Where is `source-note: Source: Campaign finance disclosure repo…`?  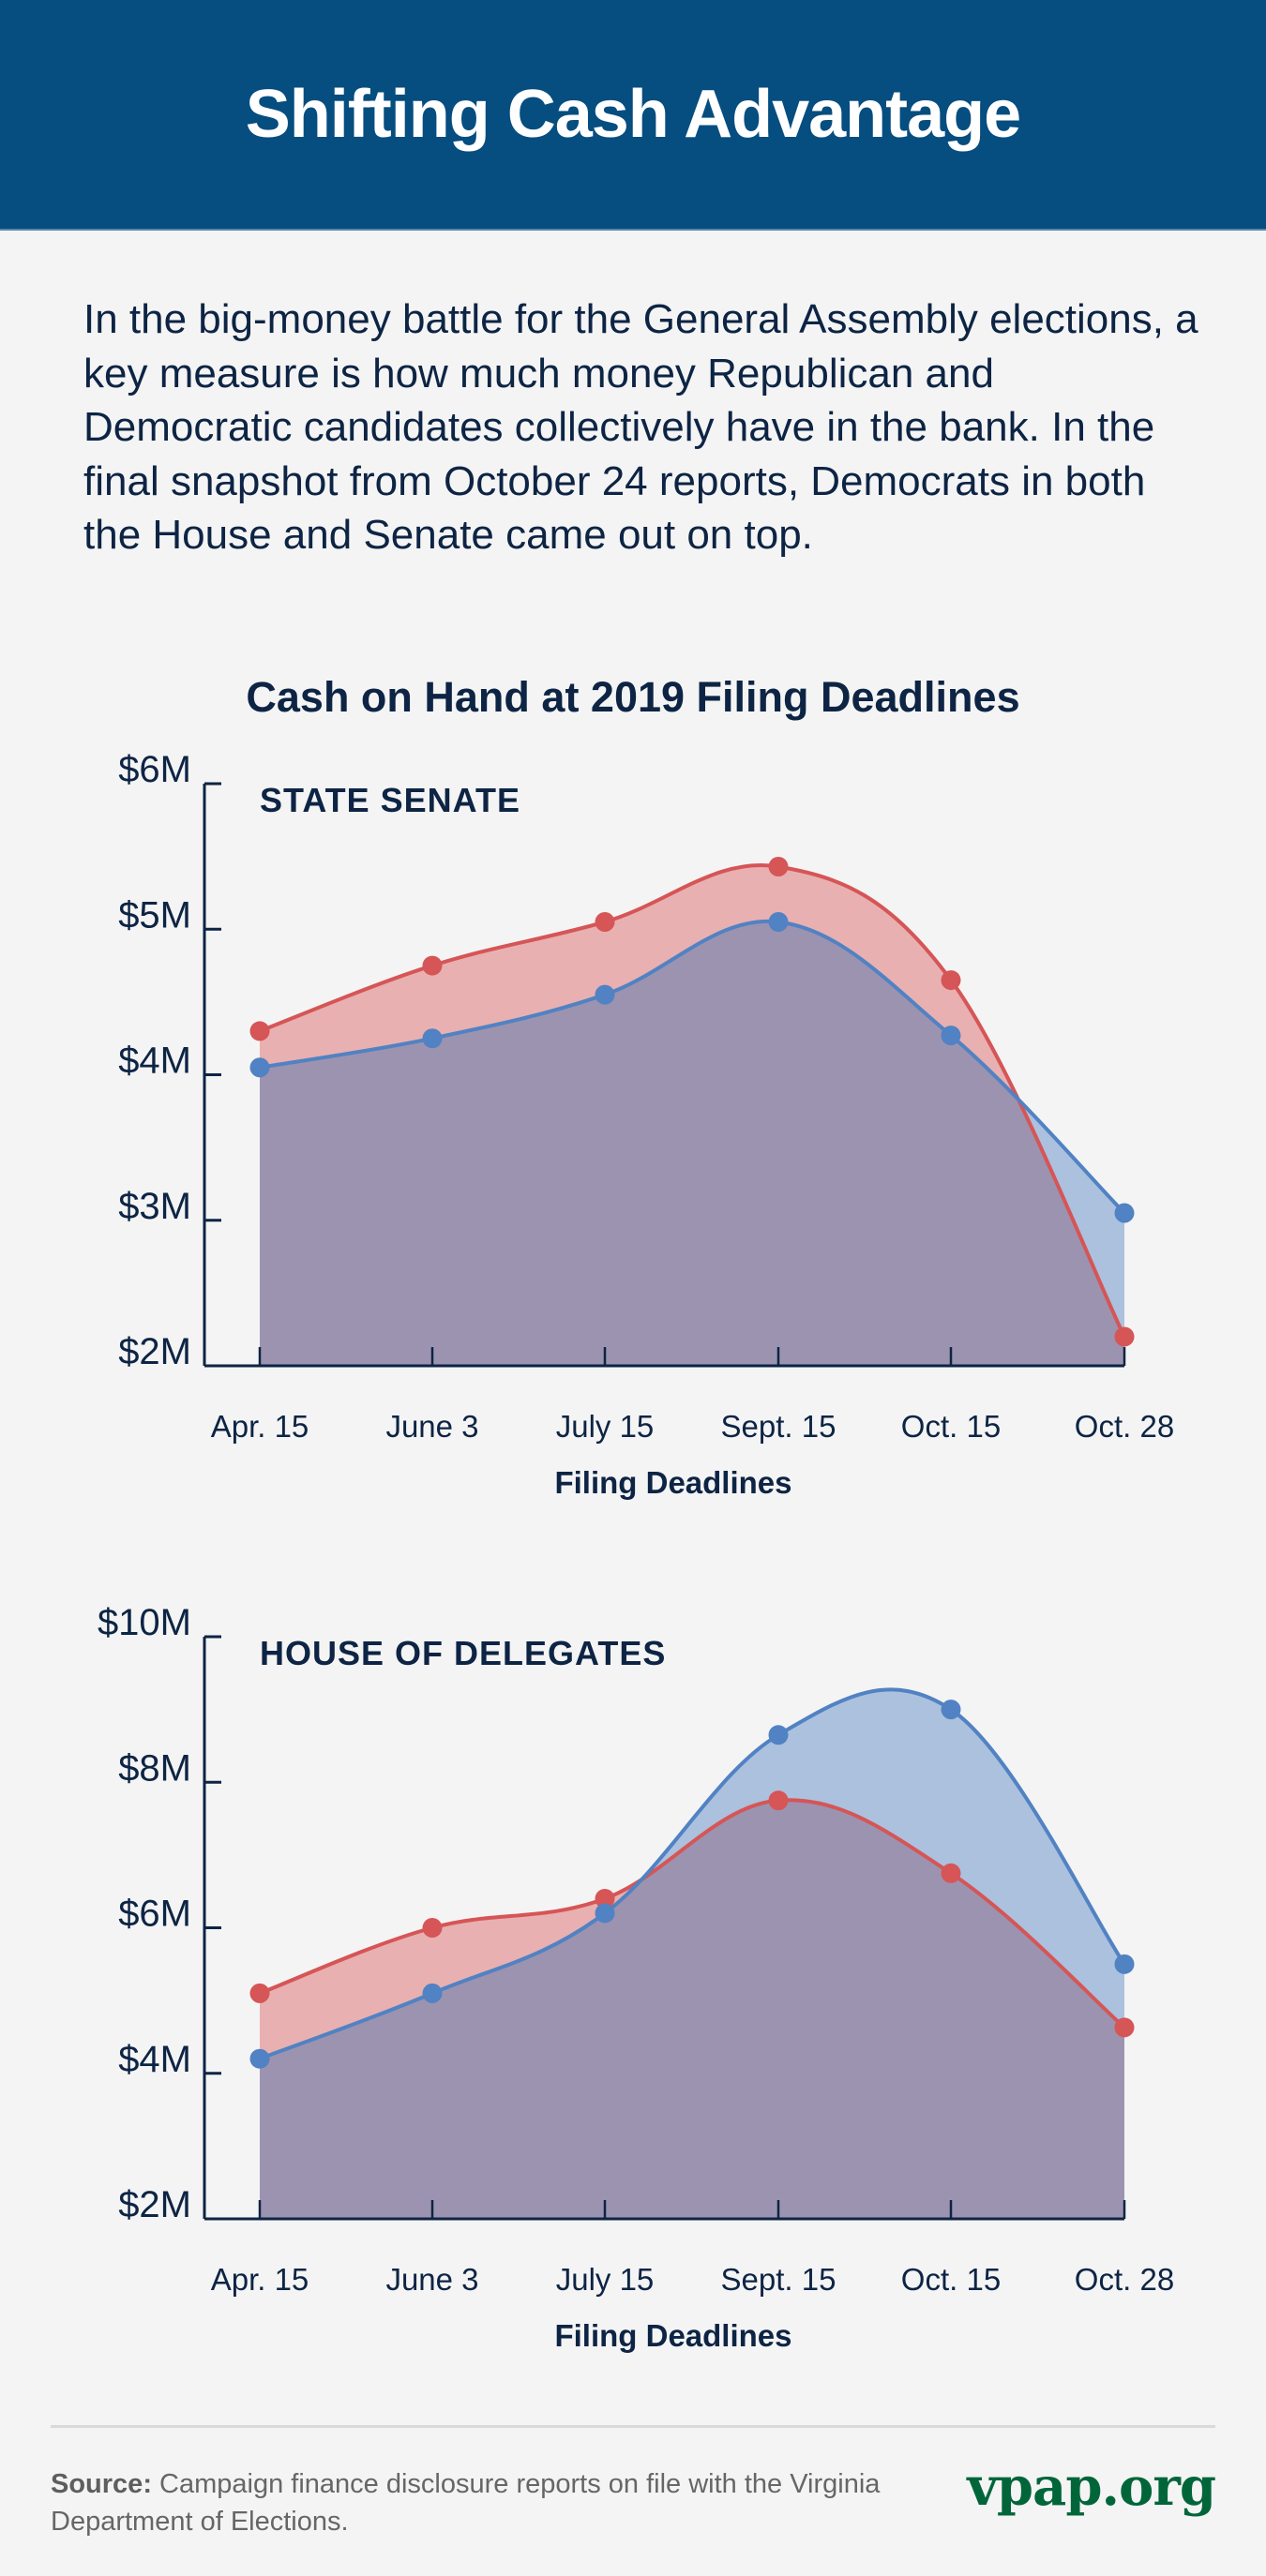
source-note: Source: Campaign finance disclosure repo… is located at coordinates (473, 2503).